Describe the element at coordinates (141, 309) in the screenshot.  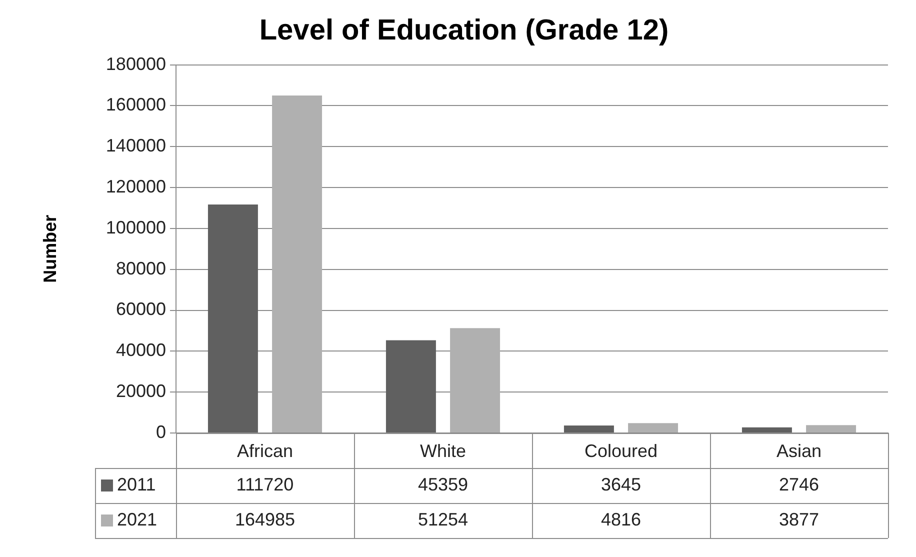
I see `y-tick-label: 60000` at that location.